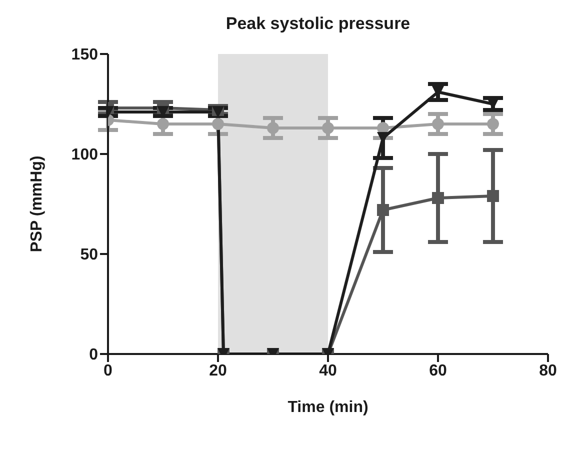 This screenshot has height=456, width=578. Describe the element at coordinates (438, 371) in the screenshot. I see `x-tick-label: 60` at that location.